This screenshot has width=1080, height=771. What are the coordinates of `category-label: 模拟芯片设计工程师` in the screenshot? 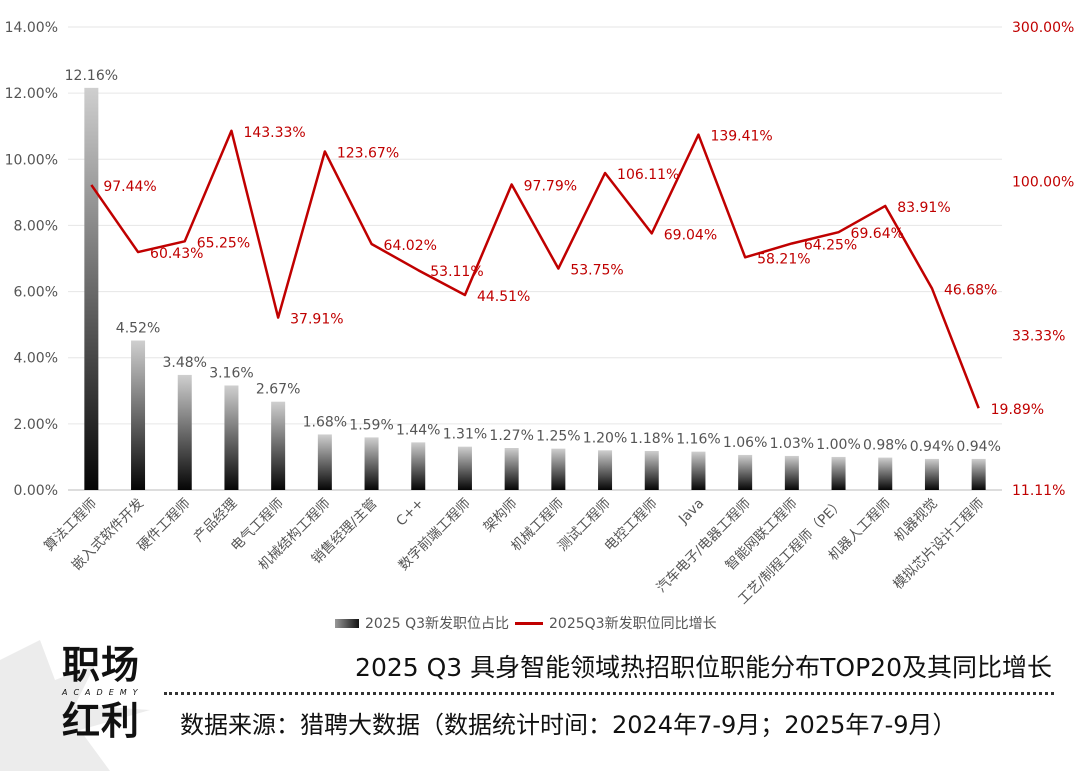 It's located at (938, 544).